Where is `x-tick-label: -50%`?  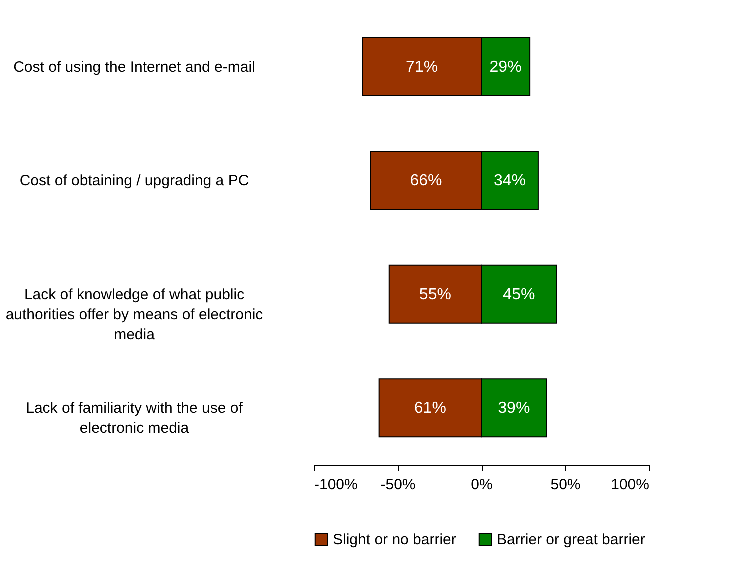
x-tick-label: -50% is located at coordinates (398, 485).